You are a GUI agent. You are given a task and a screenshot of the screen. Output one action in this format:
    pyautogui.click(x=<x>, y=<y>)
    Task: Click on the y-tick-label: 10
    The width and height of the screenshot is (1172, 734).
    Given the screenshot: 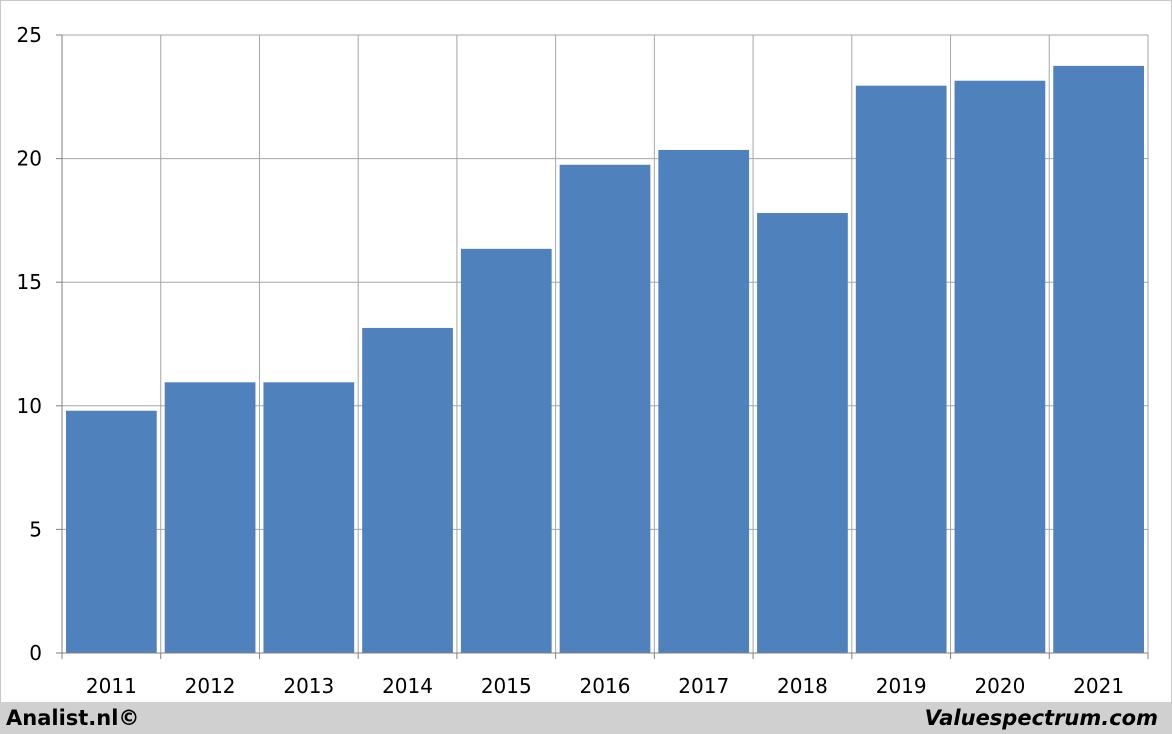 What is the action you would take?
    pyautogui.click(x=29, y=406)
    